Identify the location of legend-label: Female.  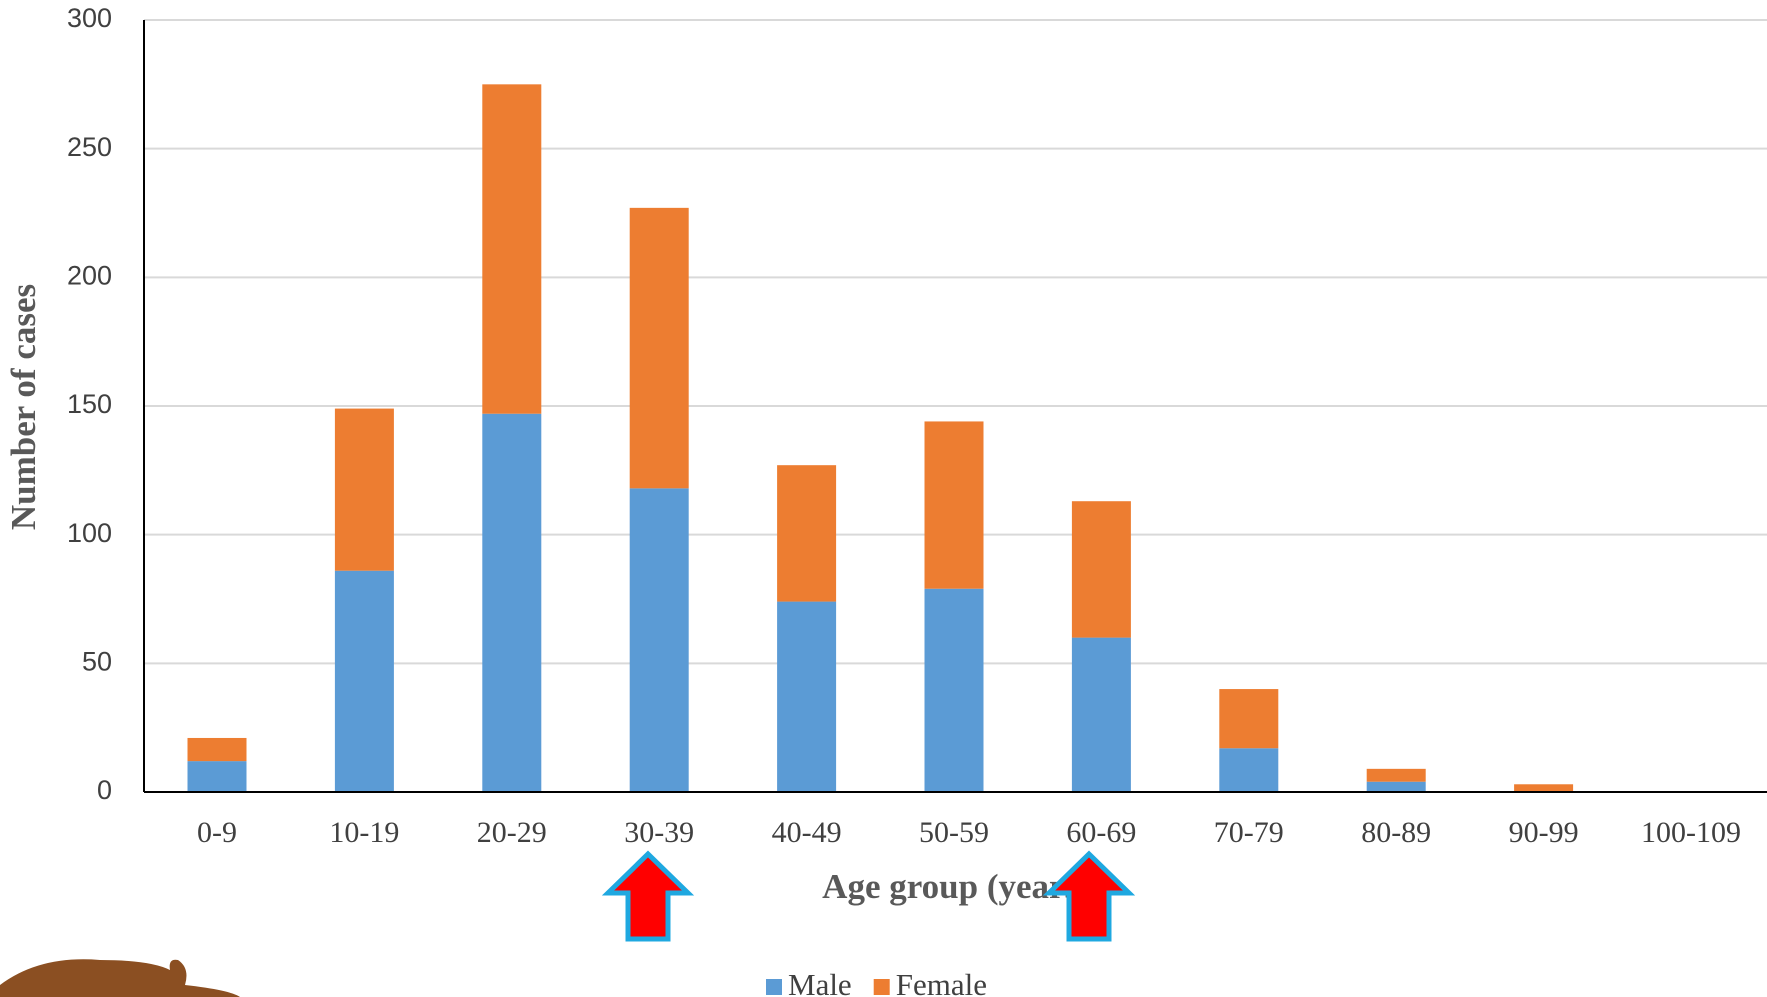
(941, 982).